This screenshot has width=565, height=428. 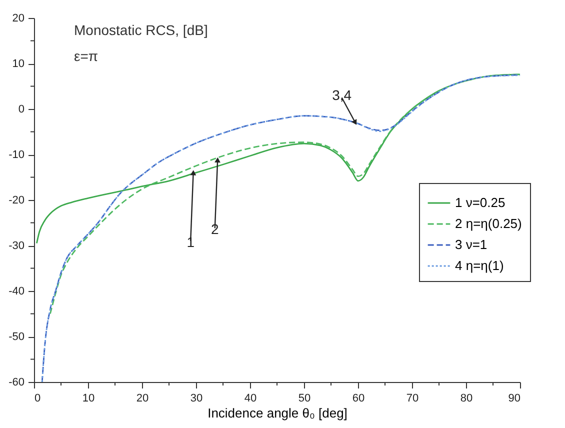 I want to click on x-tick-label: 50, so click(x=304, y=398).